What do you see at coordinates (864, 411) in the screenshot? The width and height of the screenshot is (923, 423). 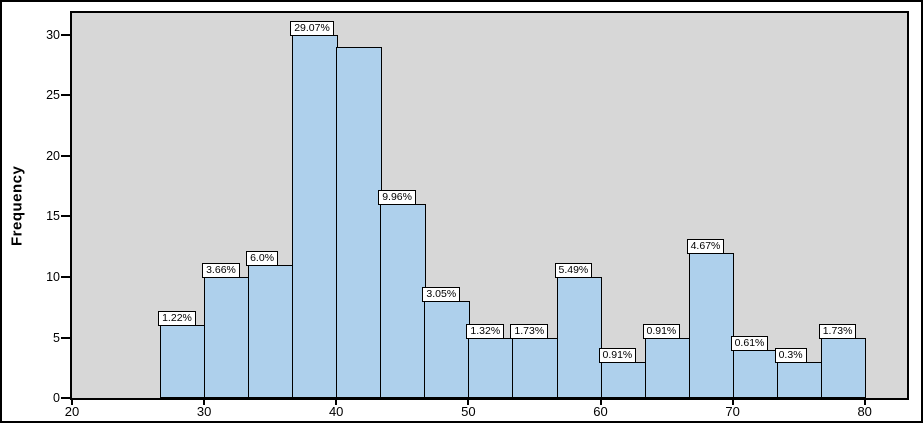 I see `x-tick-label: 80` at bounding box center [864, 411].